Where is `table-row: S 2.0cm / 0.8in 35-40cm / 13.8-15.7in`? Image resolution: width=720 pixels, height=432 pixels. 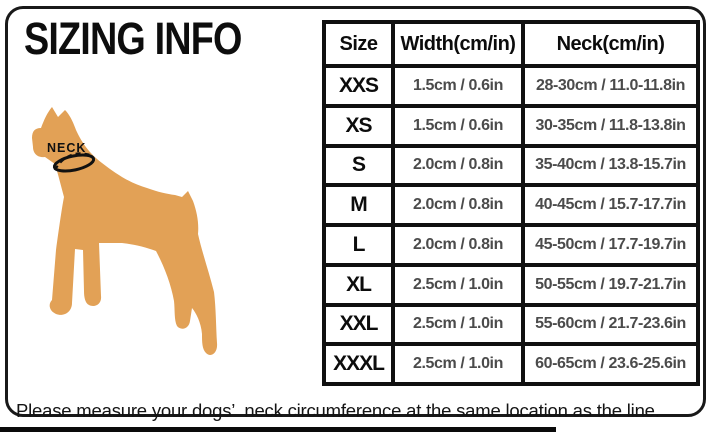 table-row: S 2.0cm / 0.8in 35-40cm / 13.8-15.7in is located at coordinates (511, 165).